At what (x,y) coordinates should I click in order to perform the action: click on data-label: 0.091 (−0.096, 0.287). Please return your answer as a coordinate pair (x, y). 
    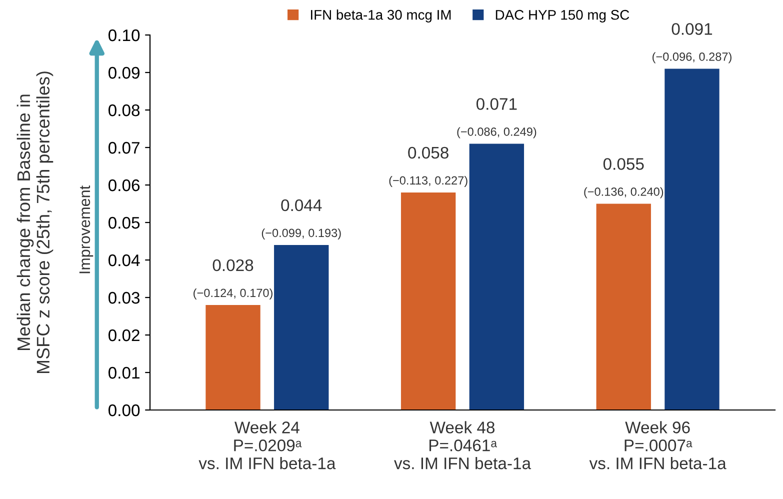
    Looking at the image, I should click on (692, 43).